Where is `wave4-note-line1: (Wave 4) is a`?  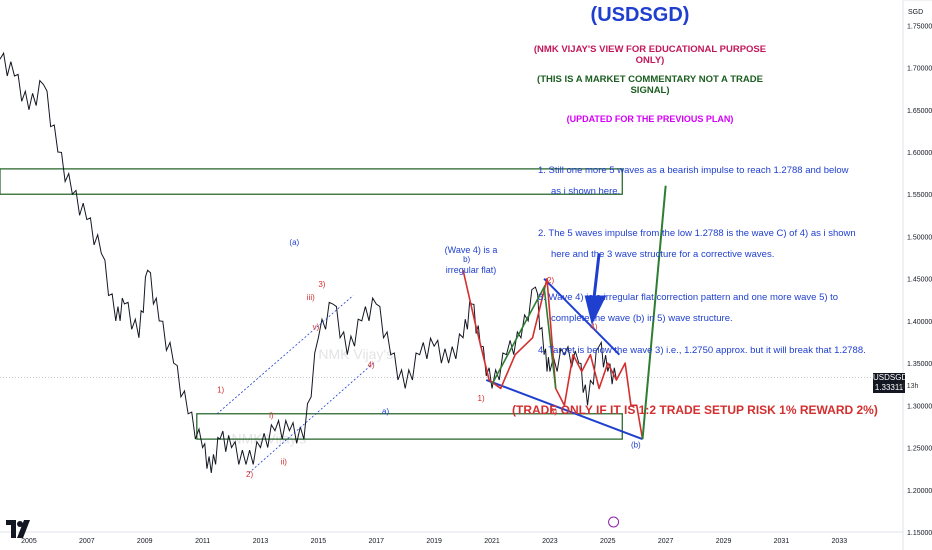 wave4-note-line1: (Wave 4) is a is located at coordinates (471, 250).